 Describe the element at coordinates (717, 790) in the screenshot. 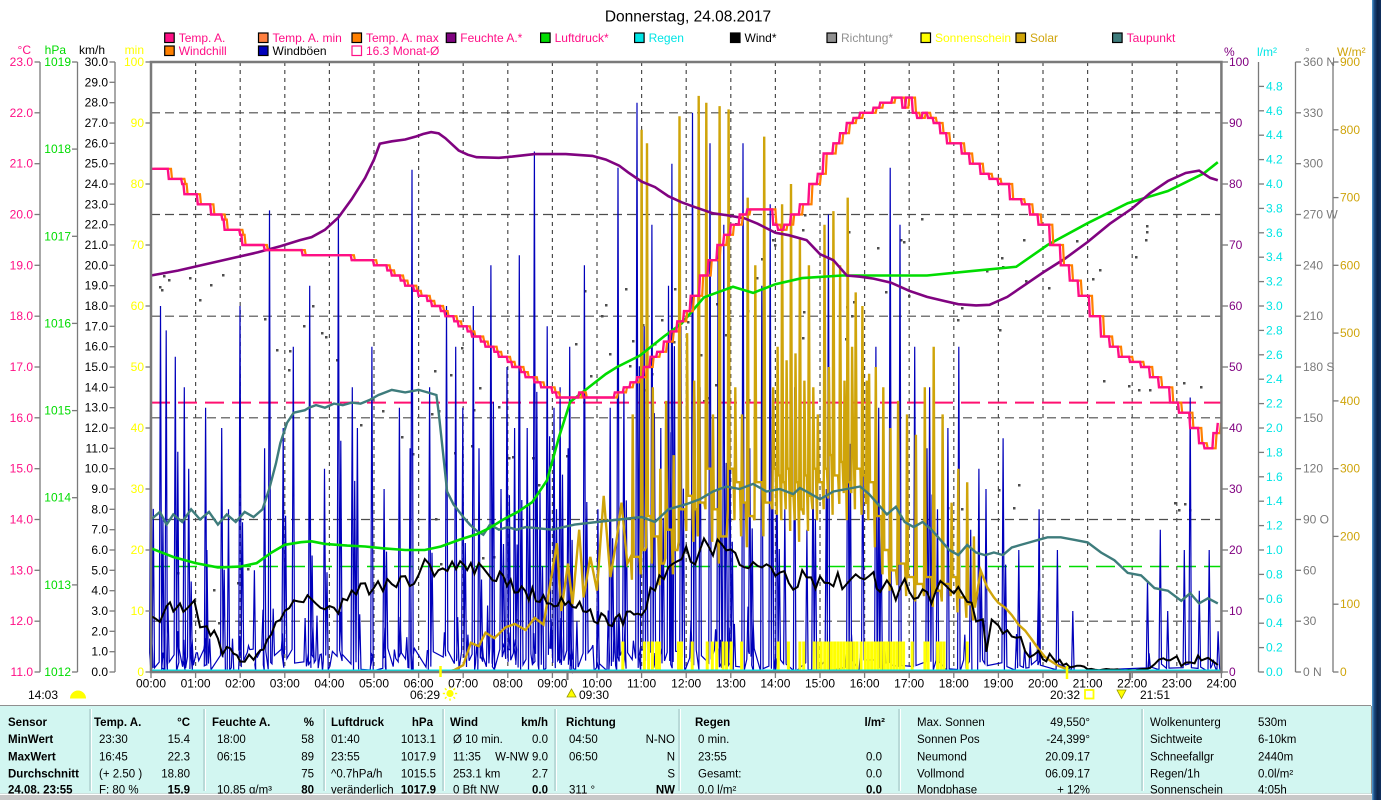

I see `svg-text: 0.0 l/m²` at that location.